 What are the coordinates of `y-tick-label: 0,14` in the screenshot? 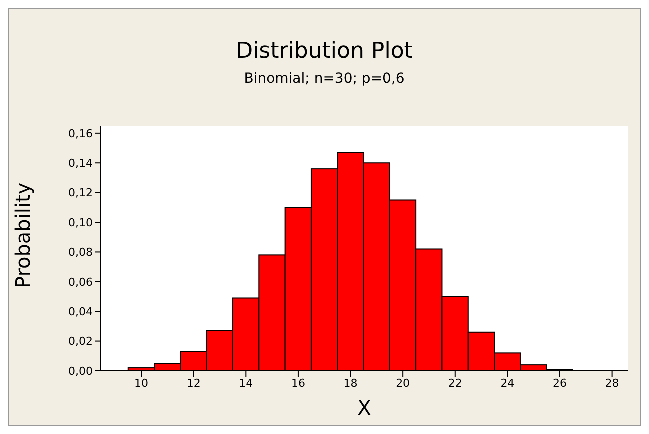 It's located at (80, 163).